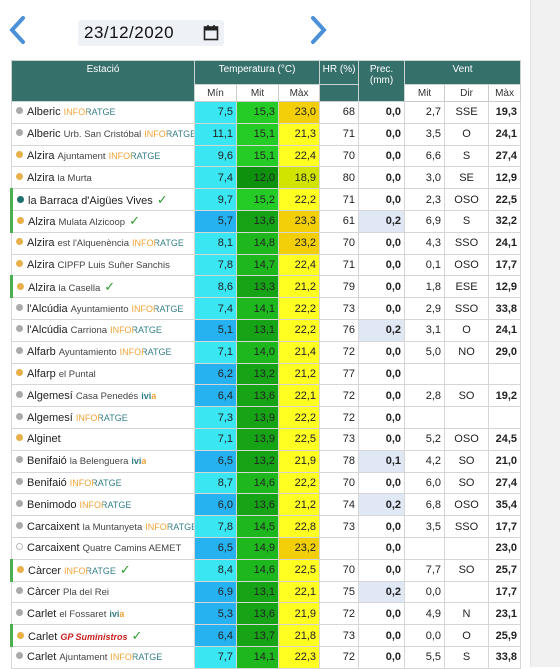 The height and width of the screenshot is (669, 560). Describe the element at coordinates (339, 112) in the screenshot. I see `humidity: 68` at that location.